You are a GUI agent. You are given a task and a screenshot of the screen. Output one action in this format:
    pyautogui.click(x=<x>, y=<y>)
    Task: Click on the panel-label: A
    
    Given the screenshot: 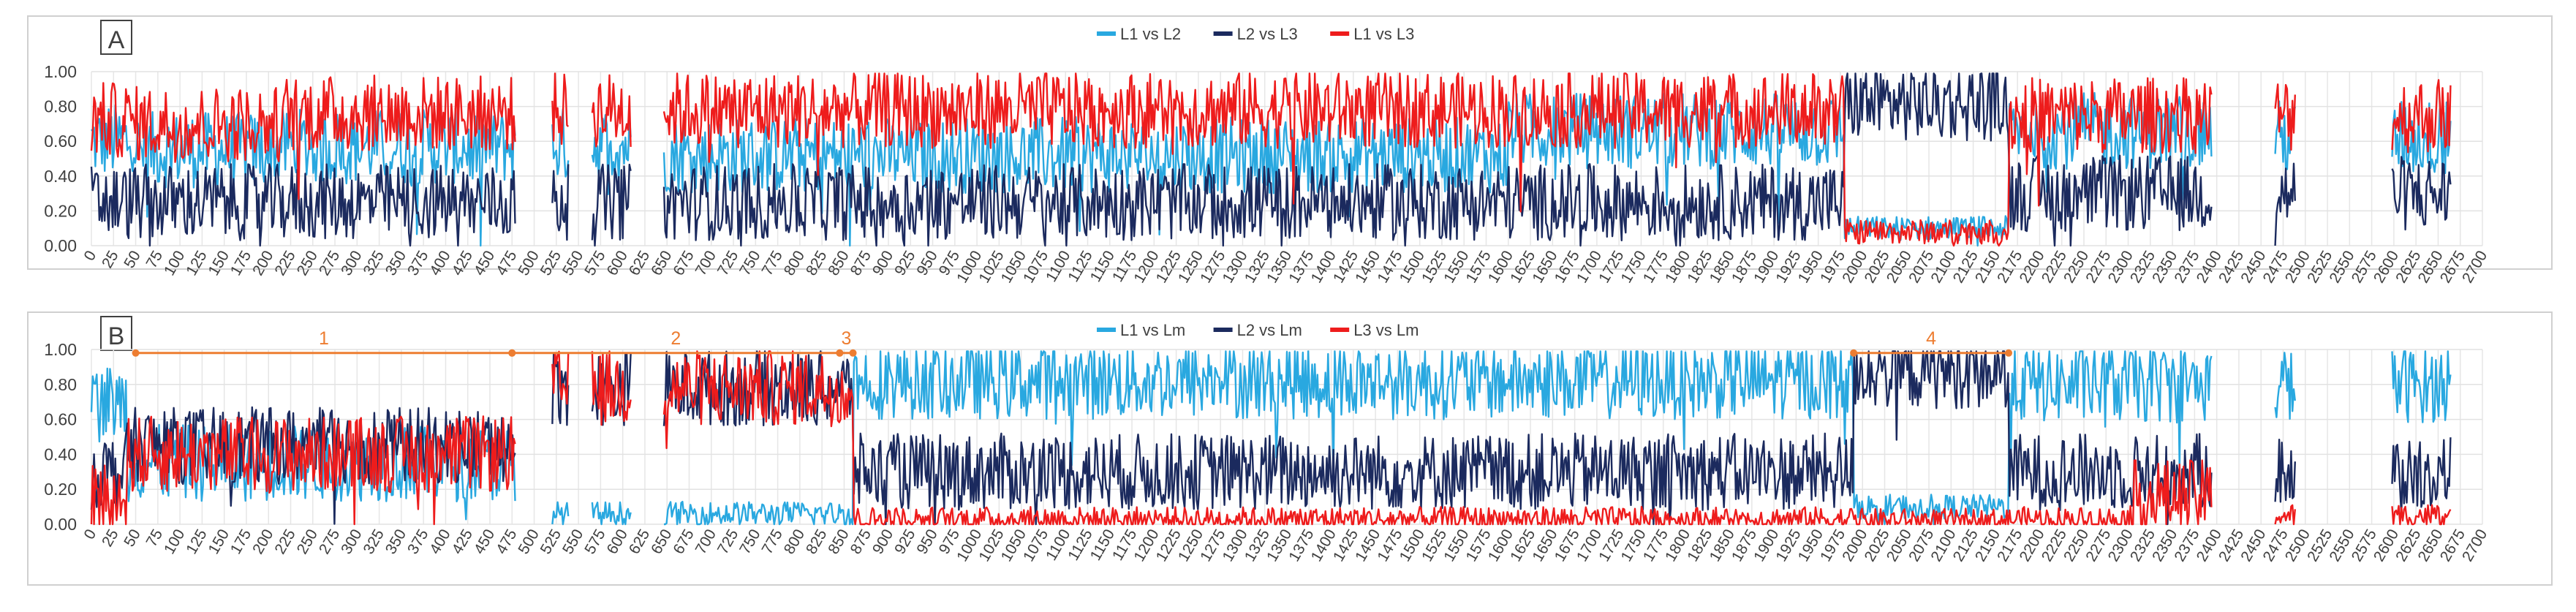 What is the action you would take?
    pyautogui.click(x=116, y=40)
    